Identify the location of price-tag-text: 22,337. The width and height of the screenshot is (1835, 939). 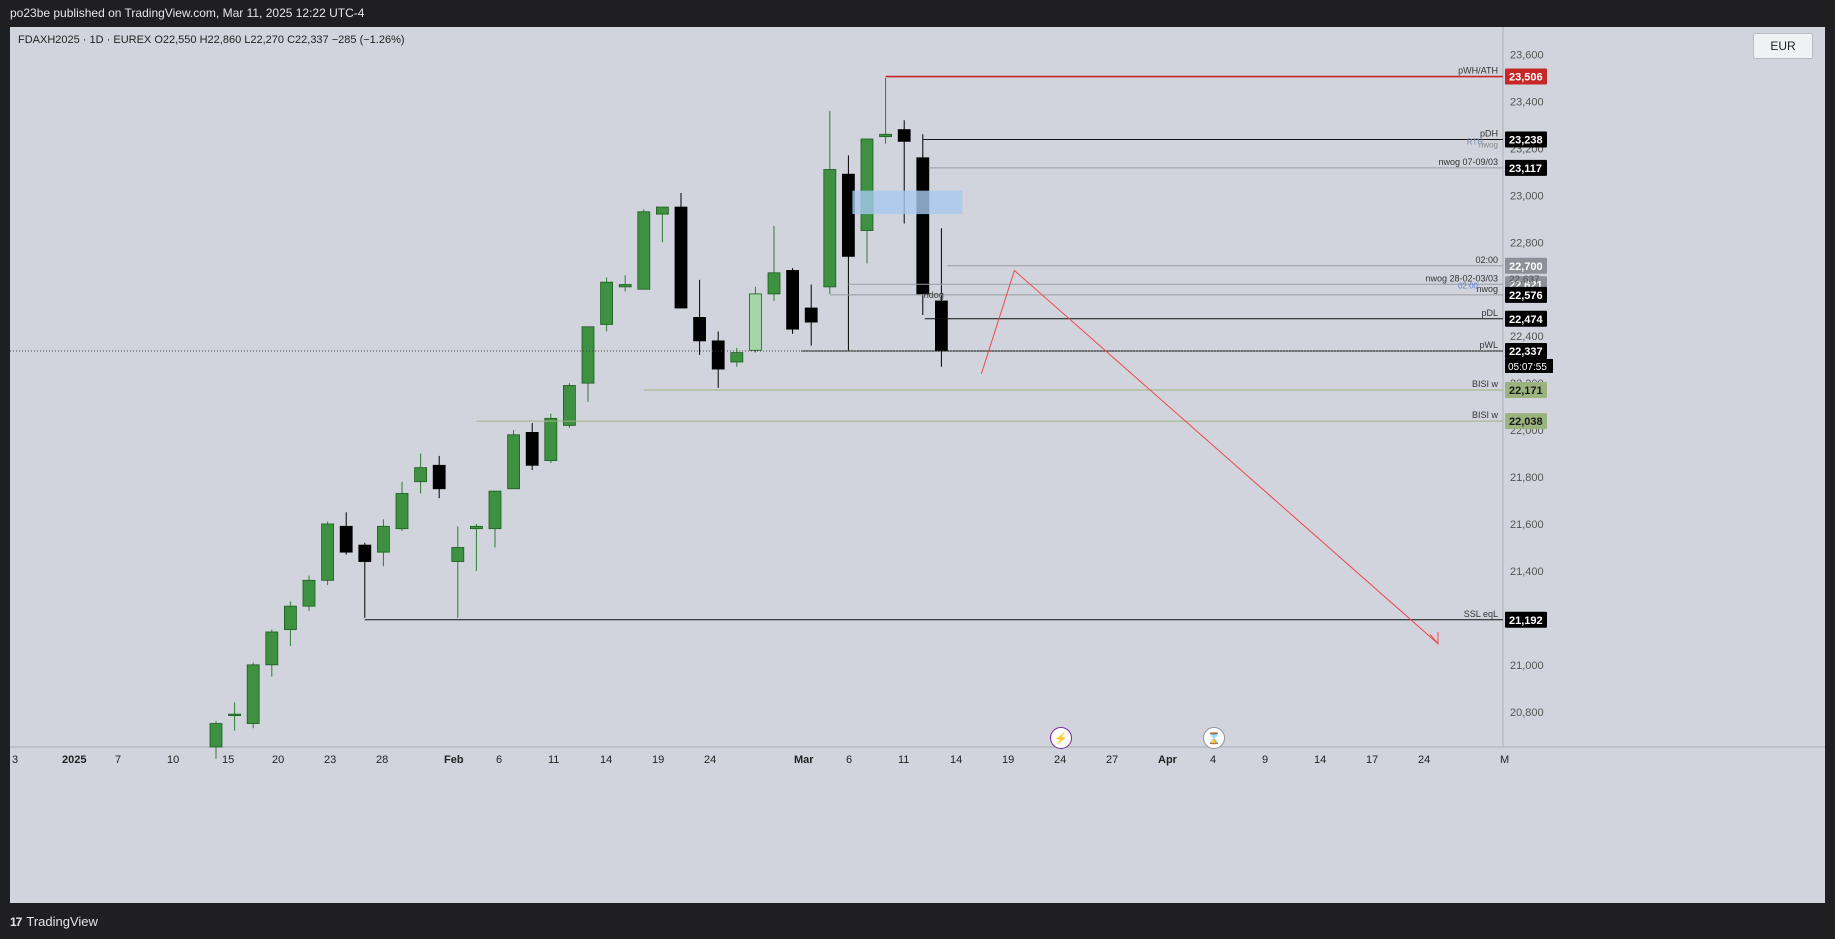
(1526, 352).